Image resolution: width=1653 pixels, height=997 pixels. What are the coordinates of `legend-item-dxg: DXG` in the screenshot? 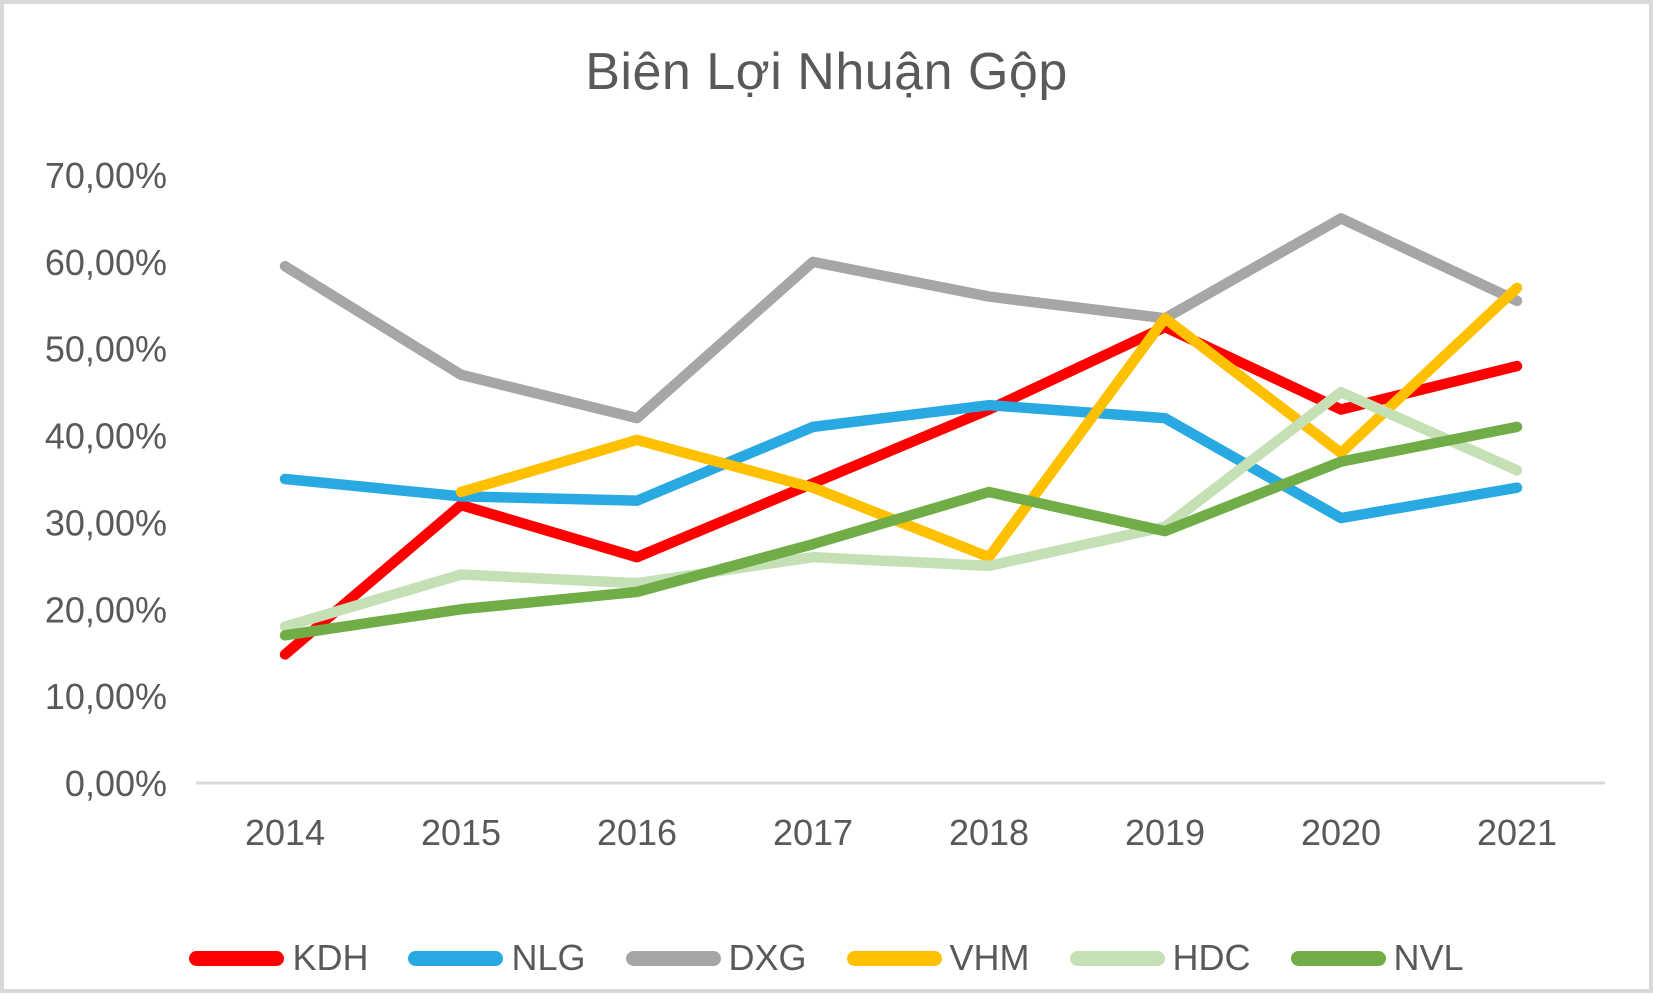 It's located at (716, 957).